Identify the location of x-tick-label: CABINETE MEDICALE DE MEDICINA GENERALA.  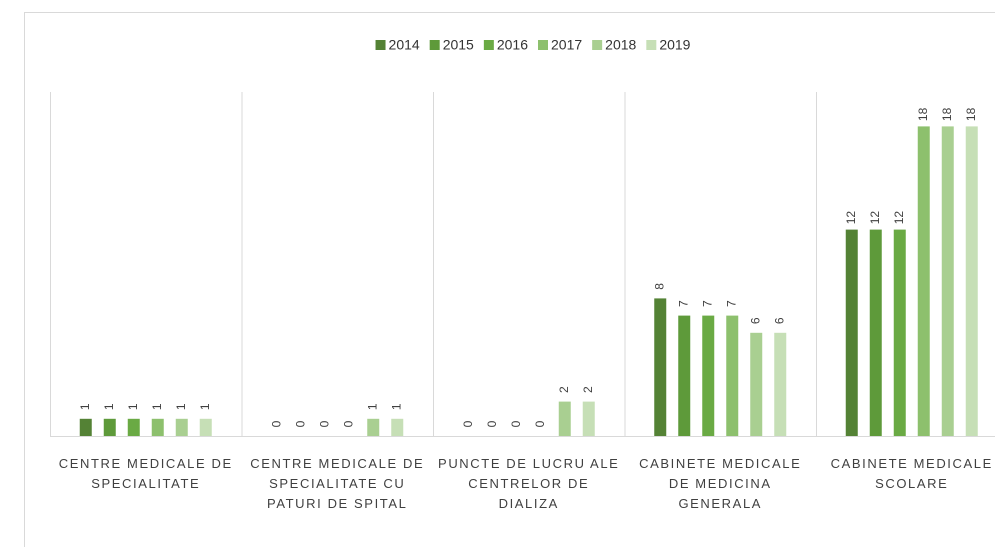
(720, 483).